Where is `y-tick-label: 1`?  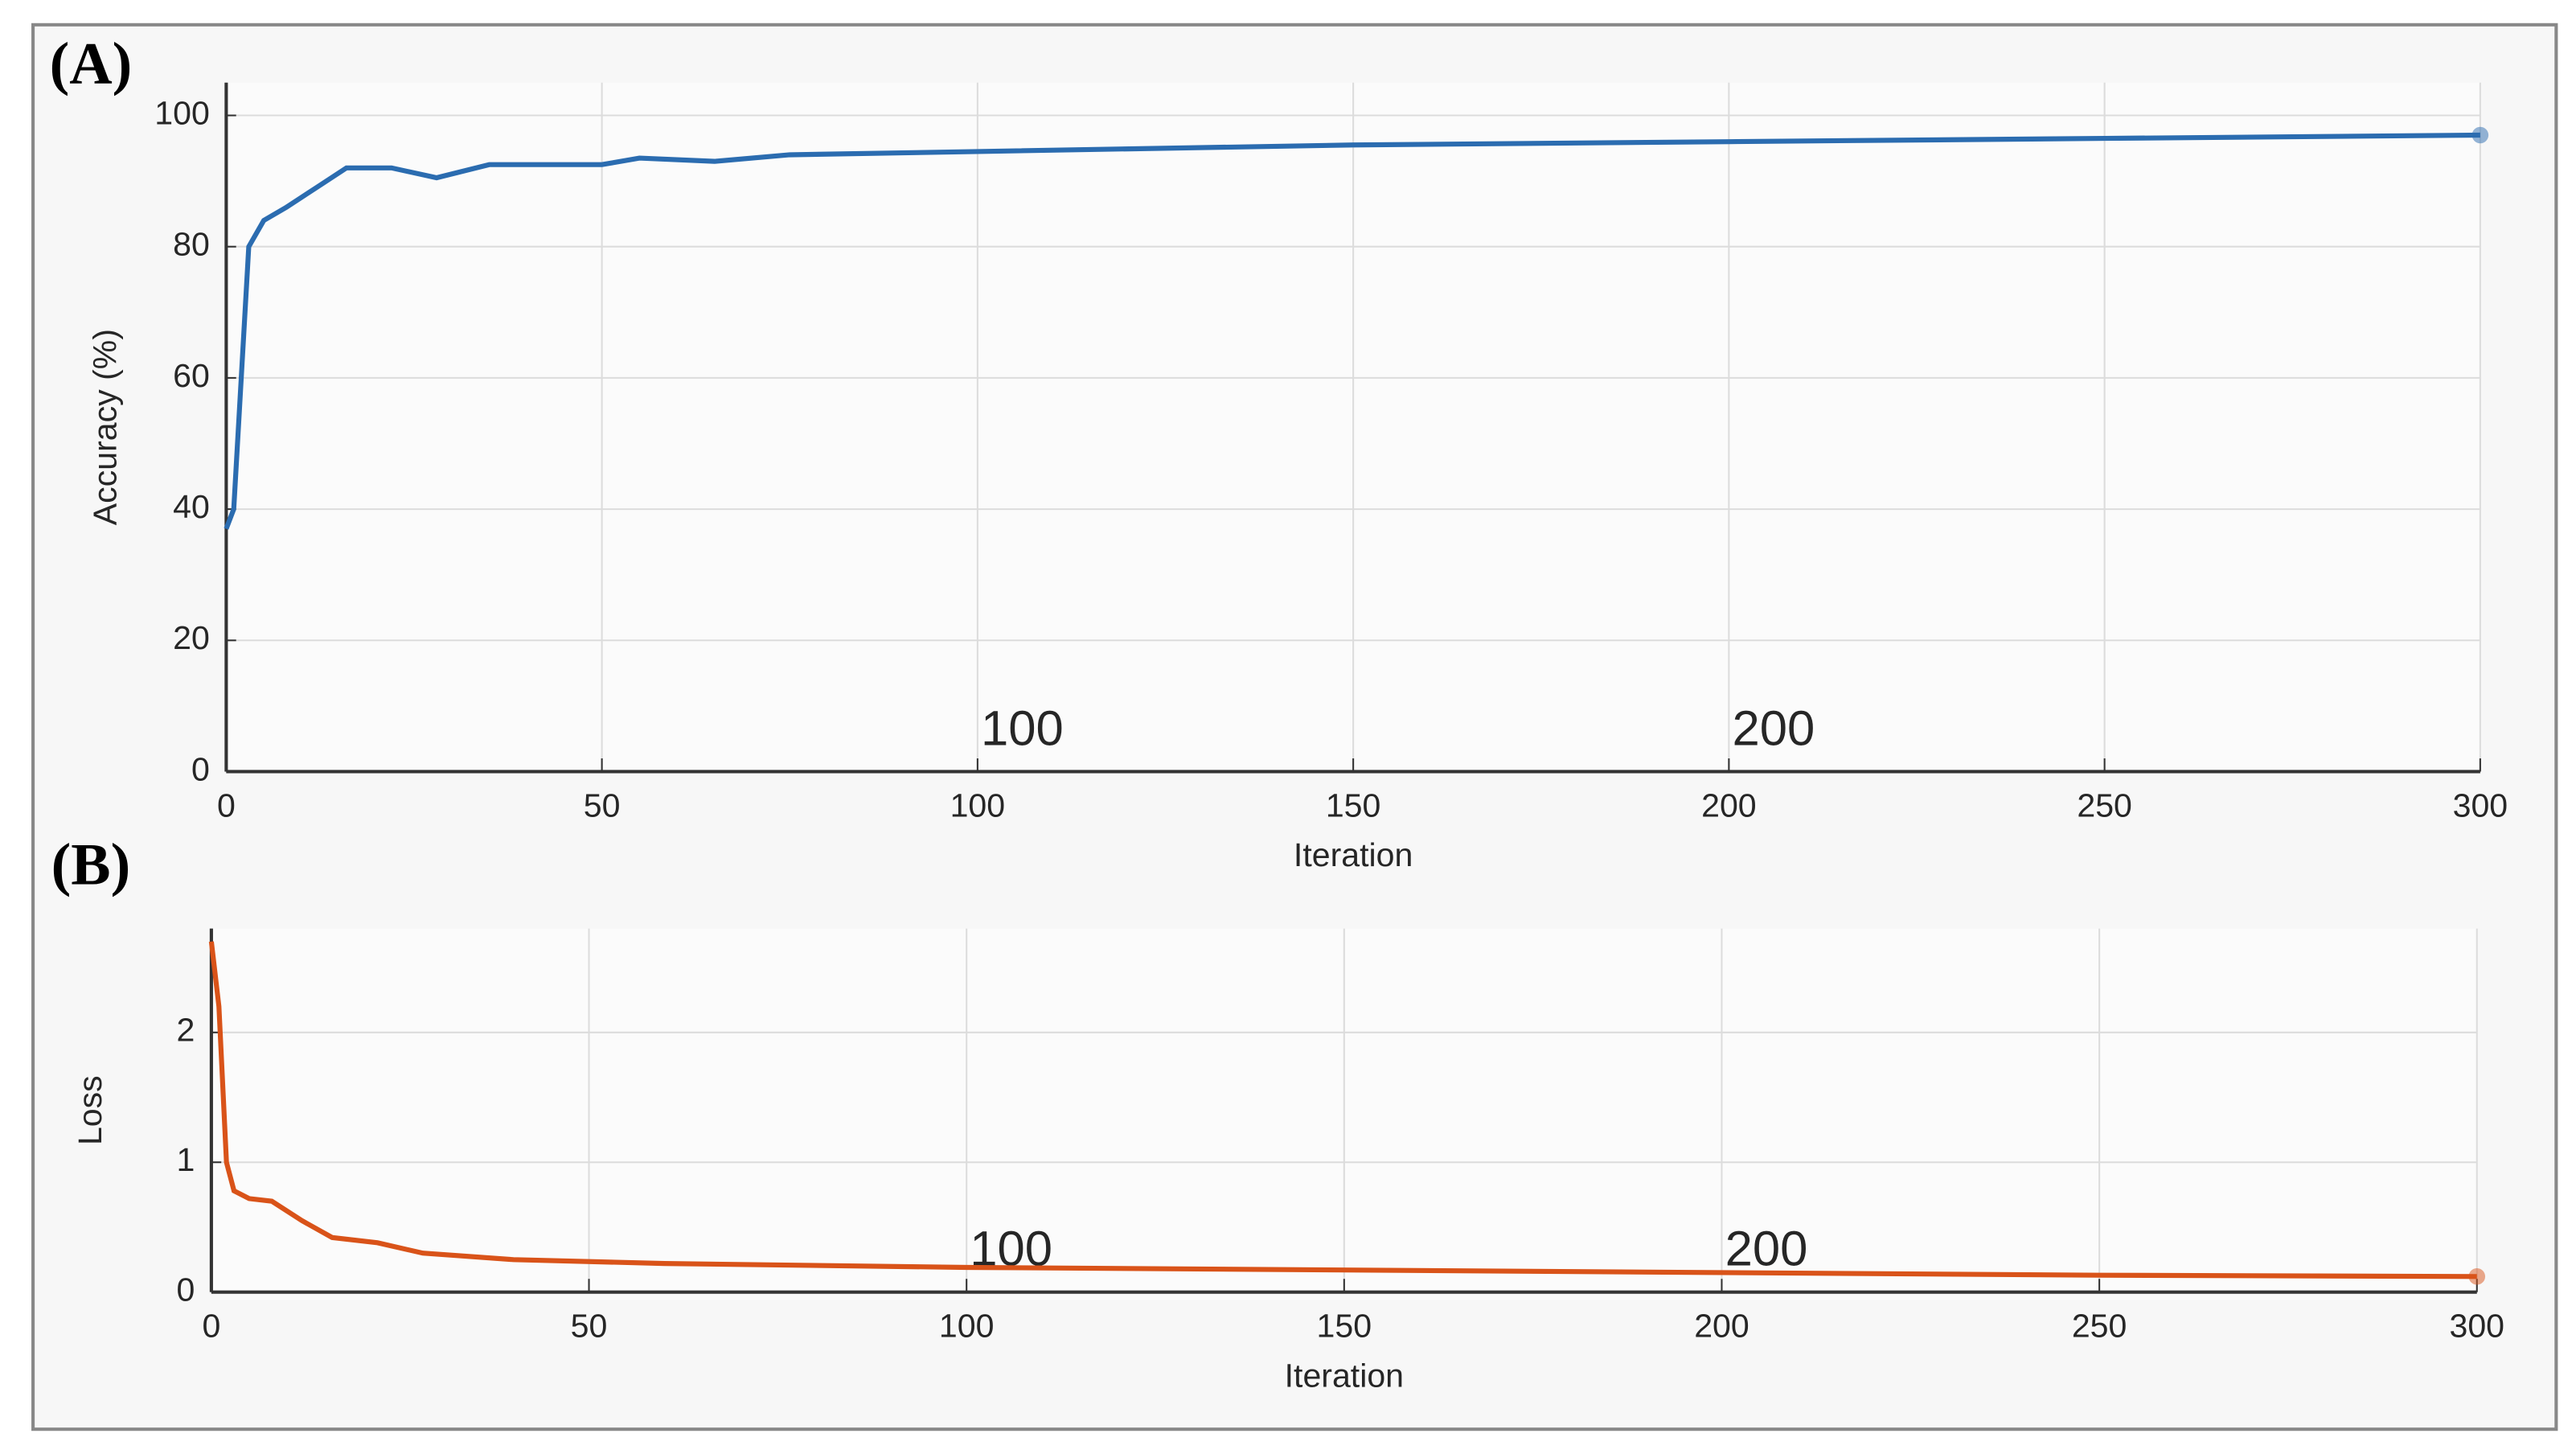 y-tick-label: 1 is located at coordinates (185, 1159).